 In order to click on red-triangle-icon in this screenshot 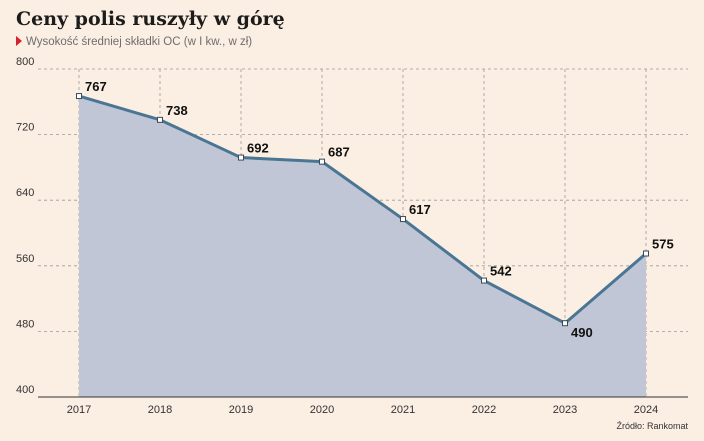, I will do `click(19, 41)`.